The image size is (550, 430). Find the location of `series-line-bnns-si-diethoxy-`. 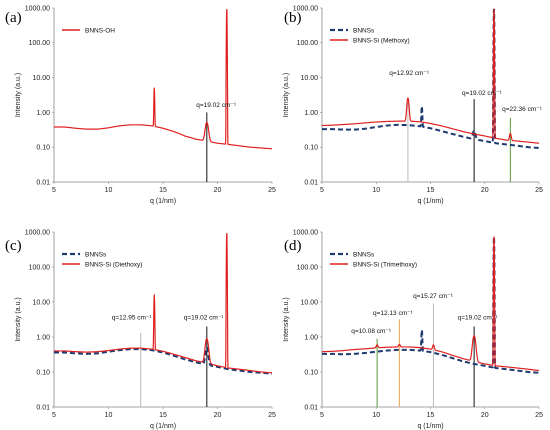

series-line-bnns-si-diethoxy- is located at coordinates (163, 303).